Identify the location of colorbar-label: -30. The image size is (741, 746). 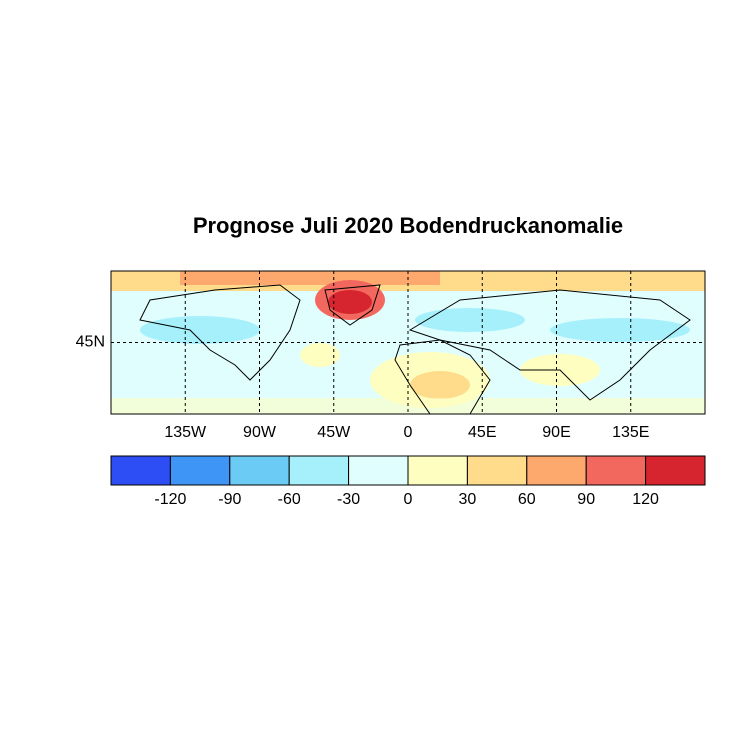
(348, 499).